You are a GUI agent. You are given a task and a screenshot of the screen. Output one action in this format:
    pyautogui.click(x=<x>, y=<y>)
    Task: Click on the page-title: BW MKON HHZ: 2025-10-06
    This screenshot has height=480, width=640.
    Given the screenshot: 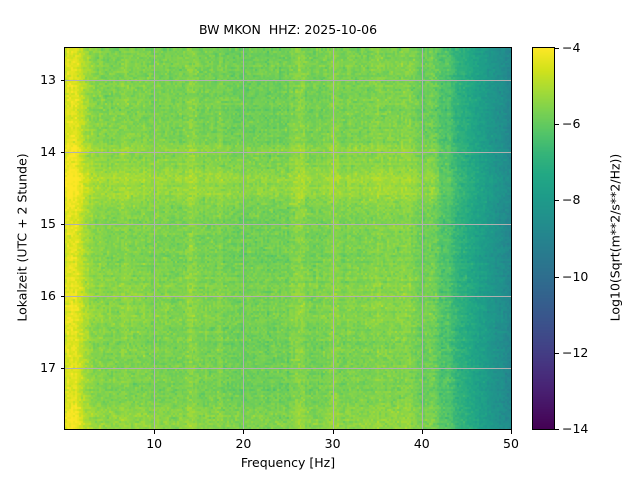 What is the action you would take?
    pyautogui.click(x=288, y=29)
    